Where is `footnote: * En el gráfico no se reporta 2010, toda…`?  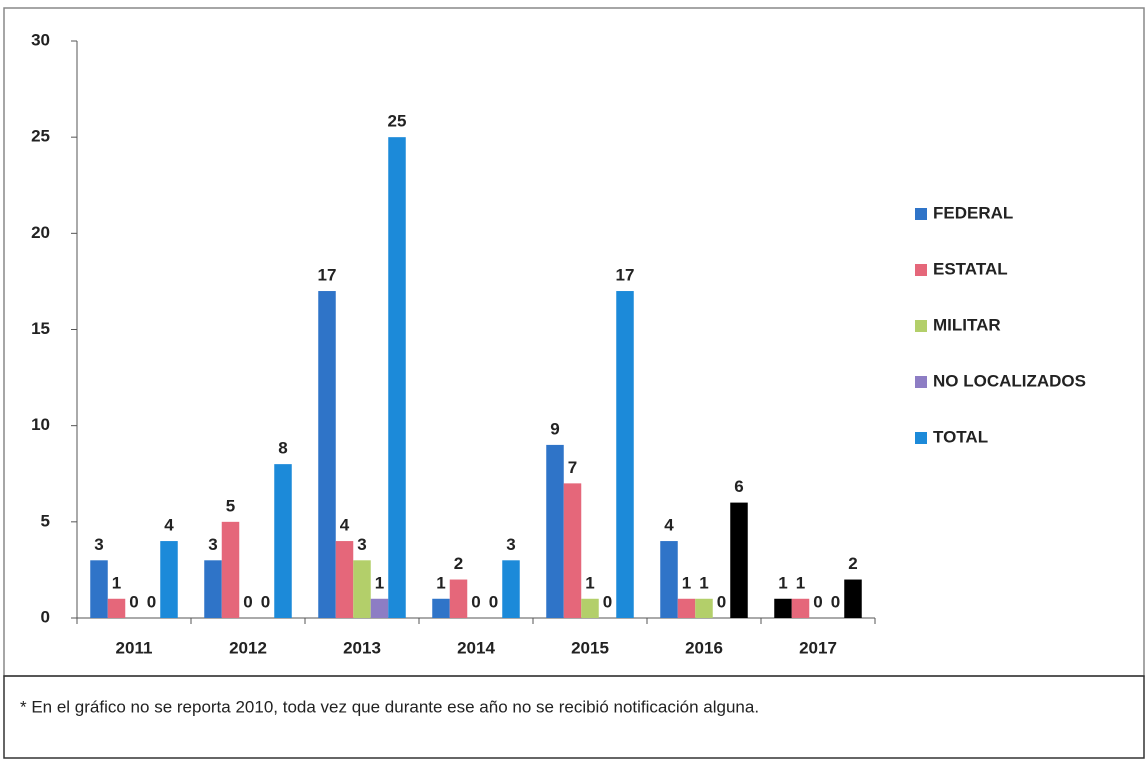 footnote: * En el gráfico no se reporta 2010, toda… is located at coordinates (389, 706).